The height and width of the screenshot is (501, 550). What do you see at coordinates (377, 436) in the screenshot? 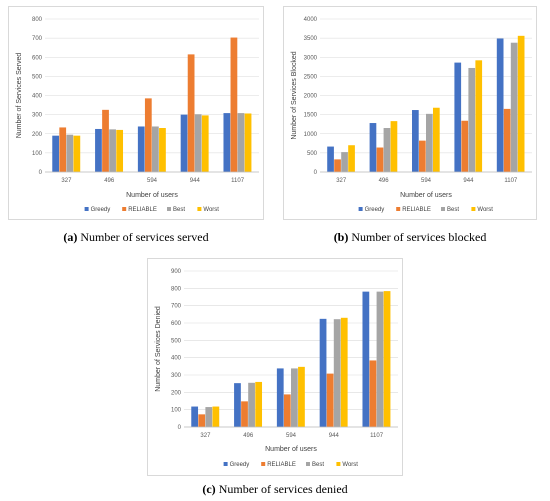
I see `x-tick-label: 1107` at bounding box center [377, 436].